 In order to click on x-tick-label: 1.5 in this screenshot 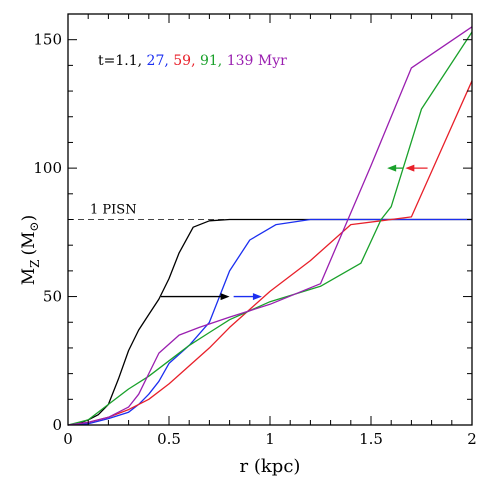, I will do `click(371, 439)`.